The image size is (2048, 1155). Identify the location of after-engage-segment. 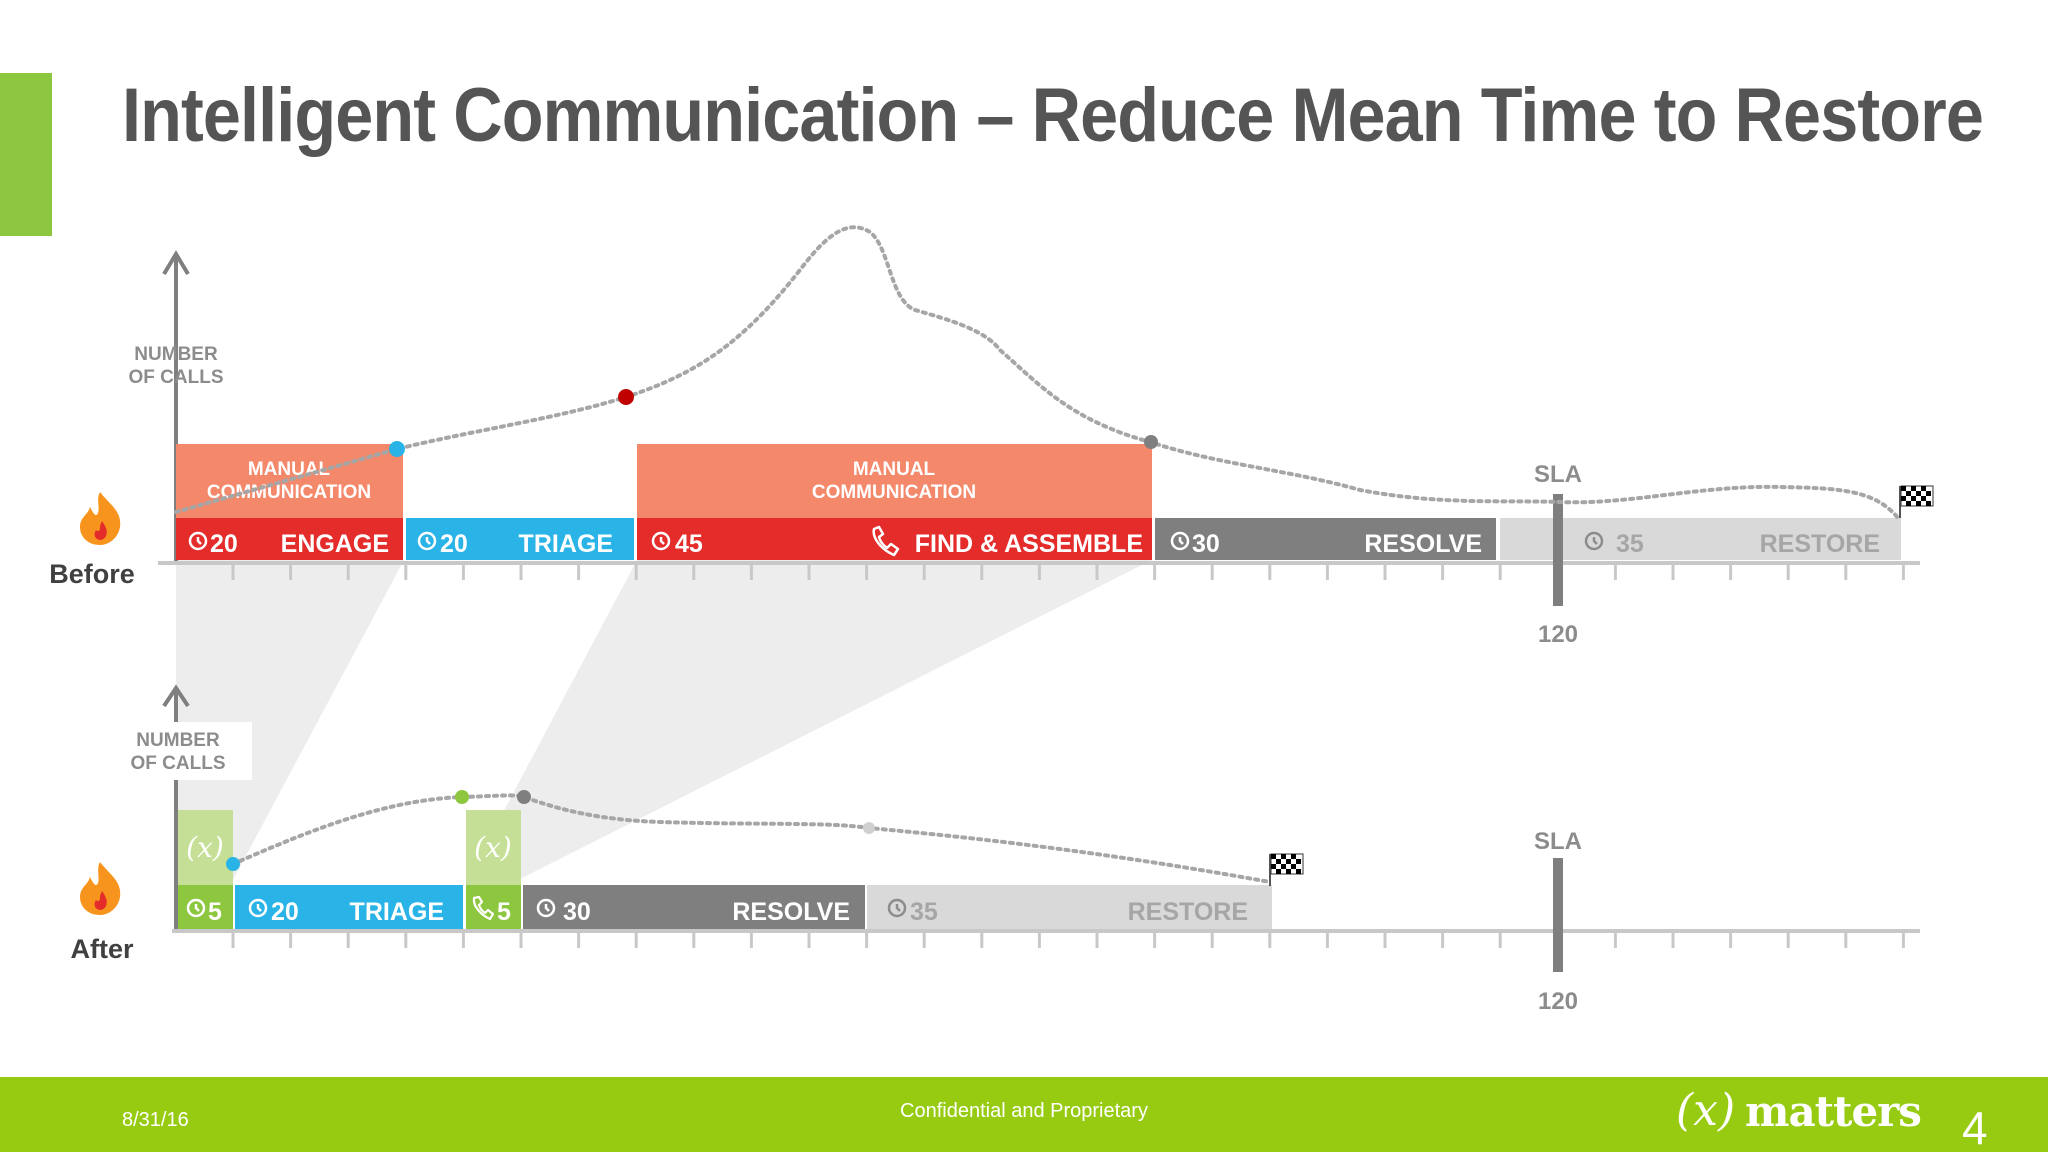
(205, 907).